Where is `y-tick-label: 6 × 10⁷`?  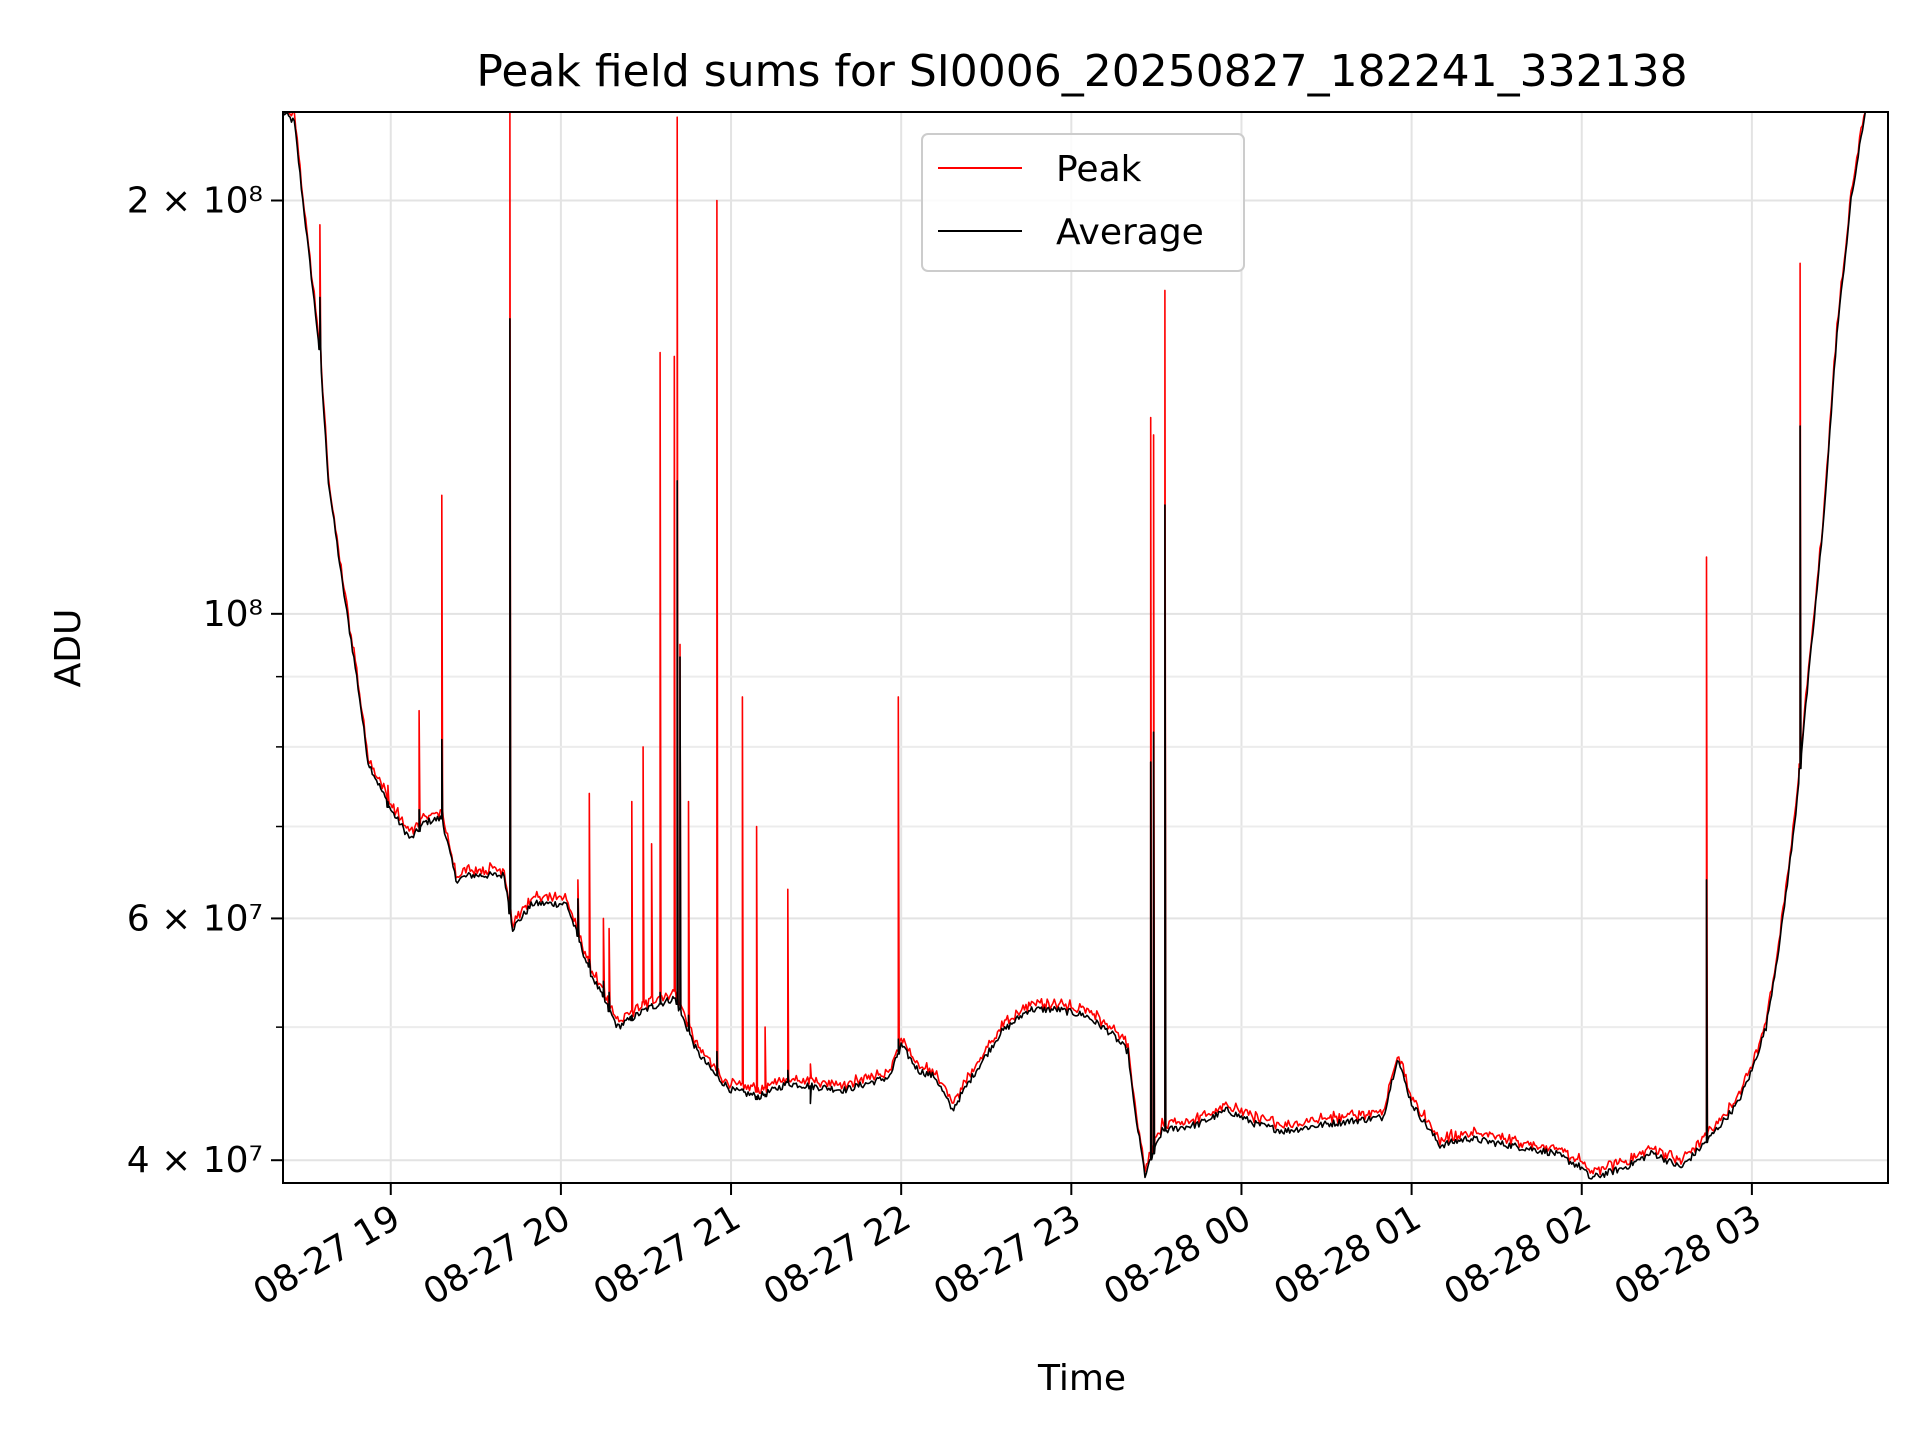
y-tick-label: 6 × 10⁷ is located at coordinates (195, 918).